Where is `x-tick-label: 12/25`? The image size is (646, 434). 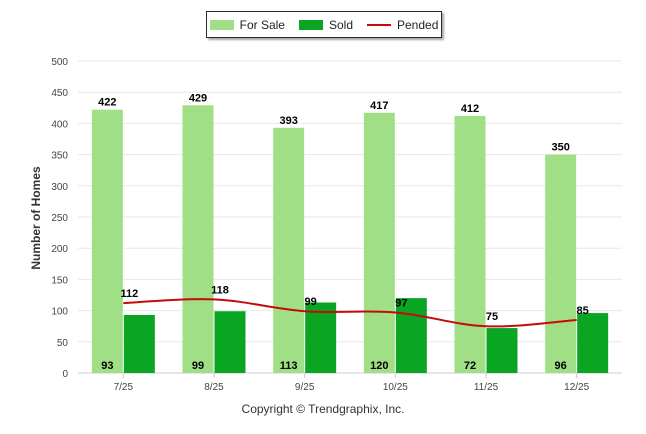 x-tick-label: 12/25 is located at coordinates (576, 387).